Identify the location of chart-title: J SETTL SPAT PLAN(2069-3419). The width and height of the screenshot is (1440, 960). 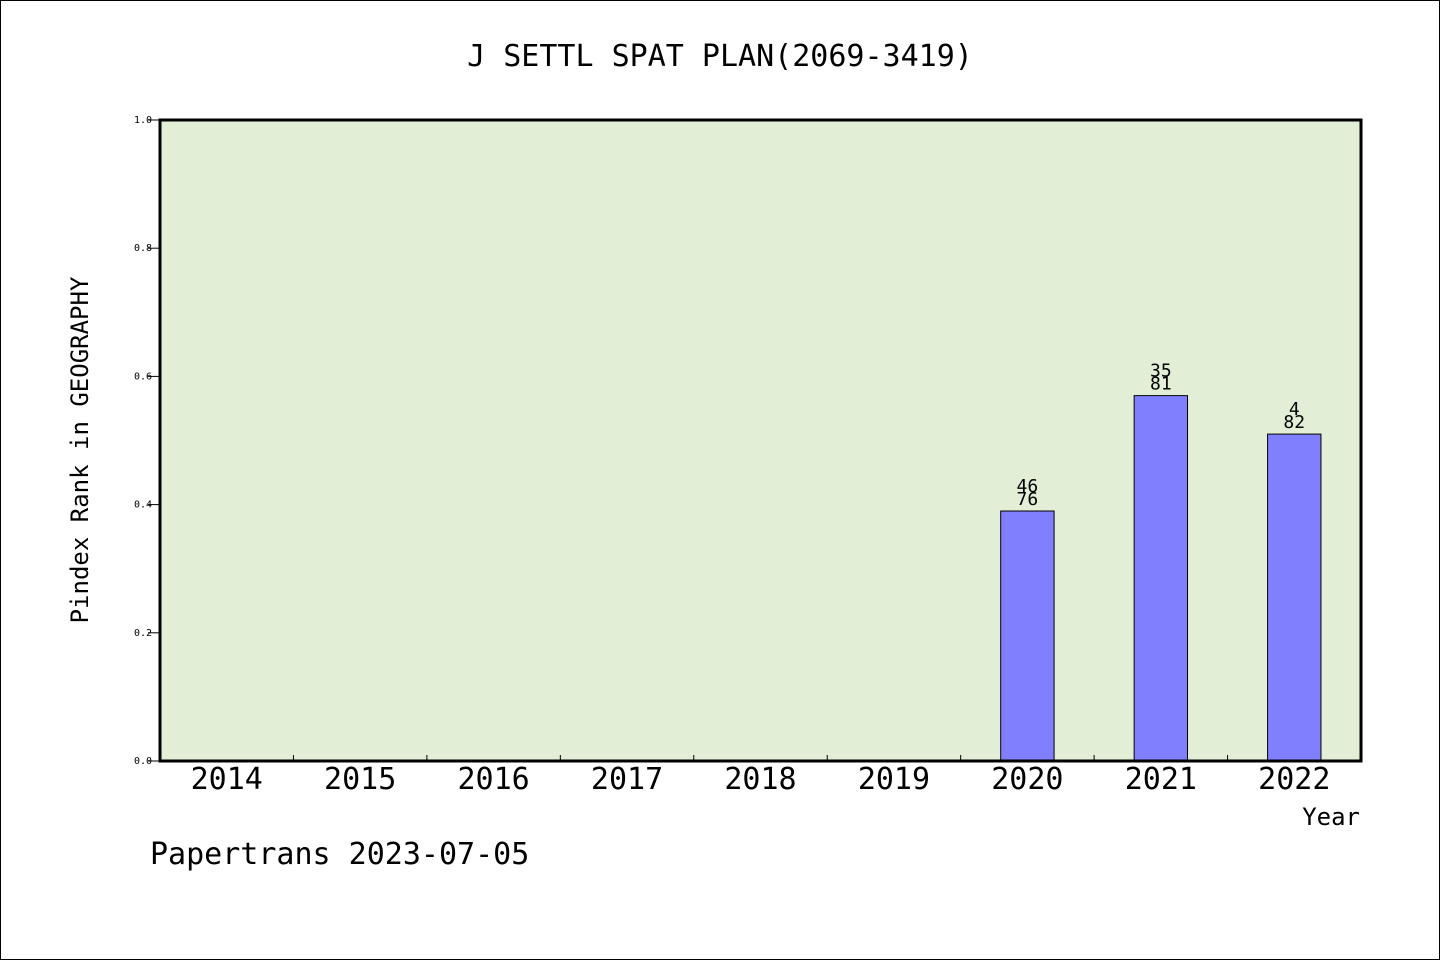
(720, 56).